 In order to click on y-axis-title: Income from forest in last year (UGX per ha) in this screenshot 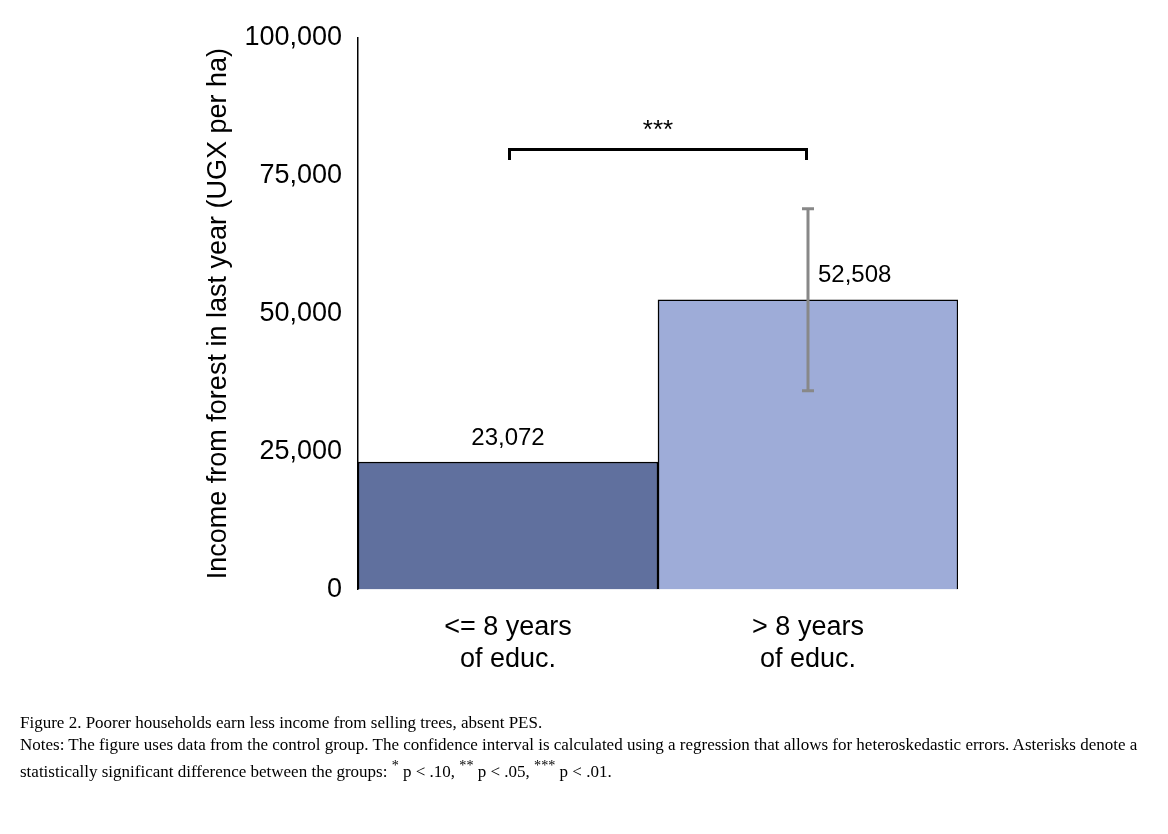, I will do `click(216, 314)`.